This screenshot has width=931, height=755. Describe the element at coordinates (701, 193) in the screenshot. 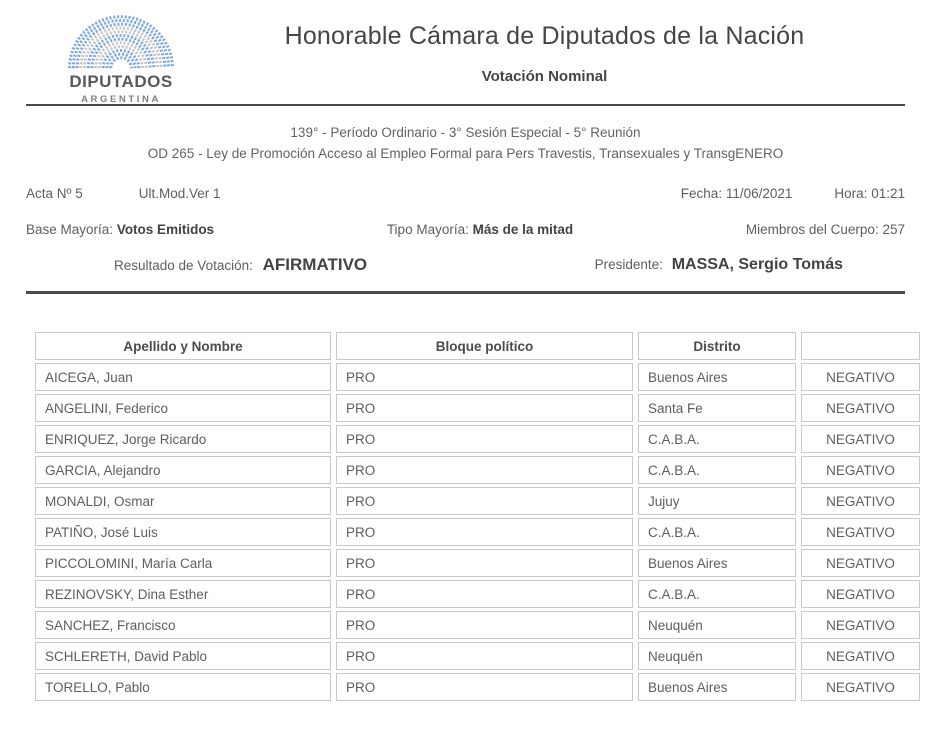

I see `fecha-label: Fecha:` at that location.